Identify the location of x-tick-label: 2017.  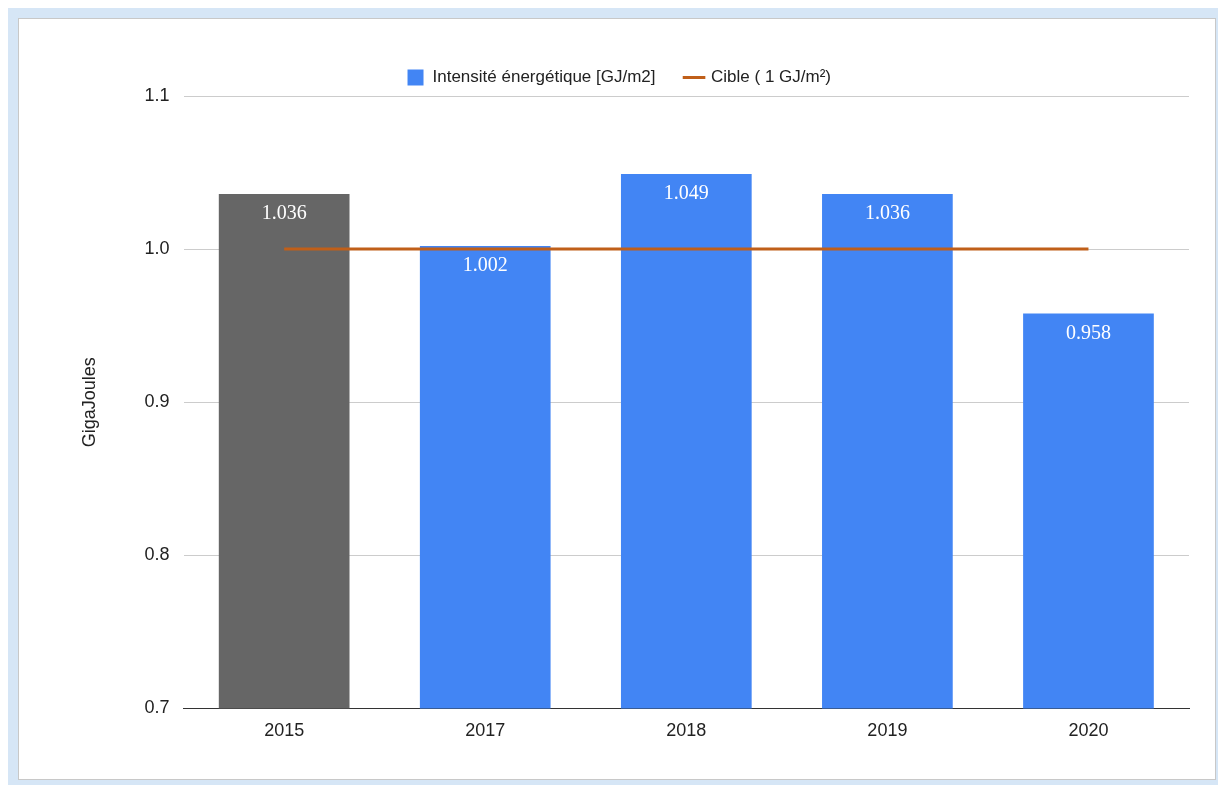
(485, 730).